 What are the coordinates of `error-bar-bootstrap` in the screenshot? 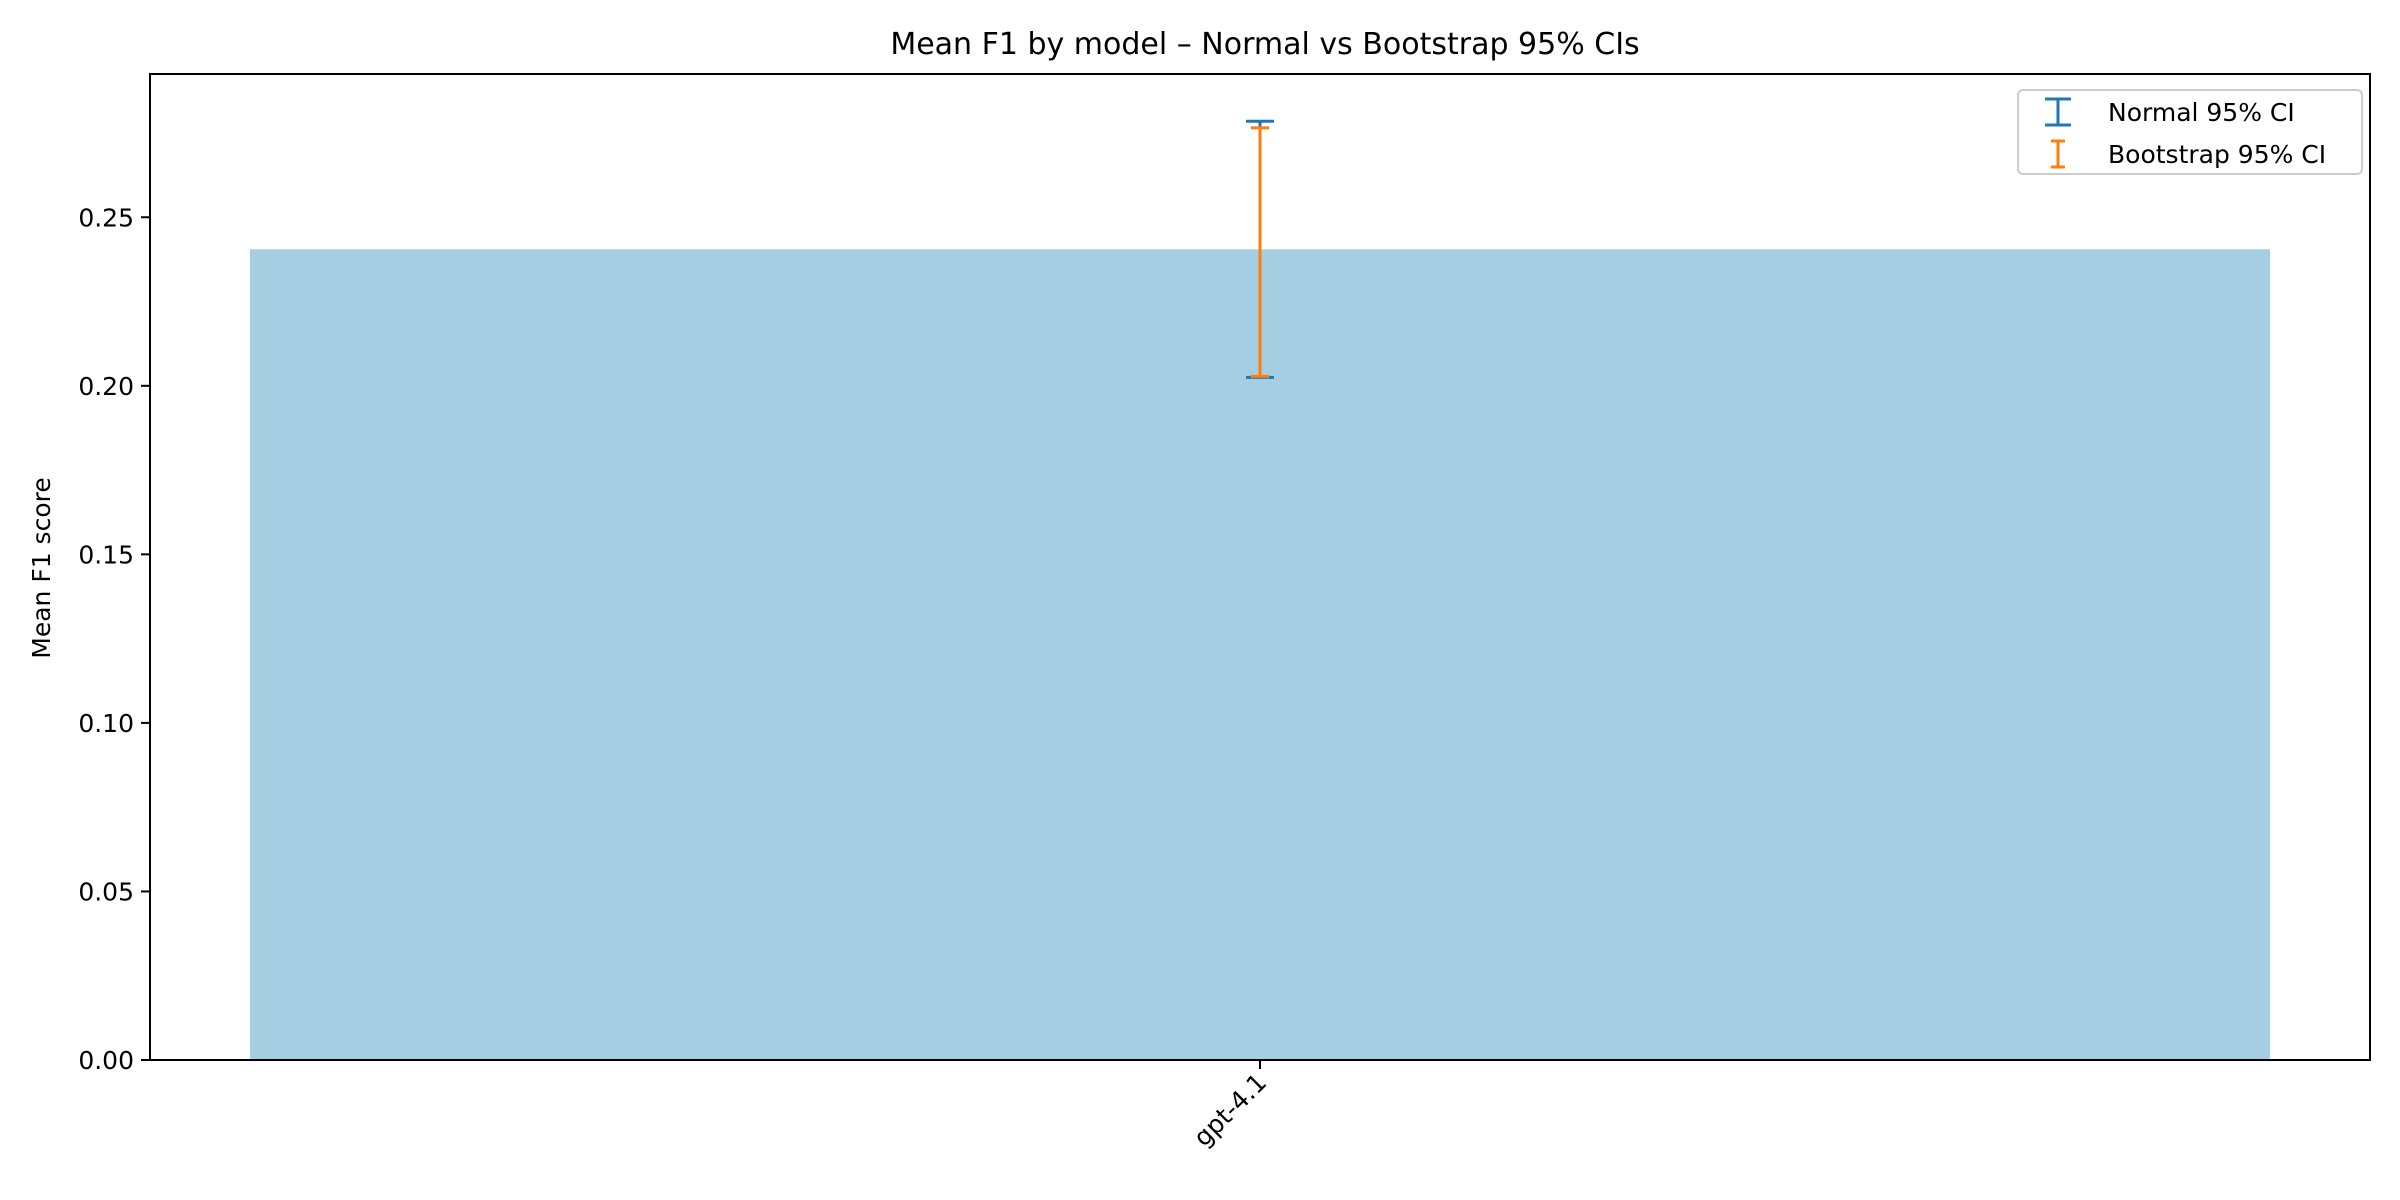 It's located at (1260, 252).